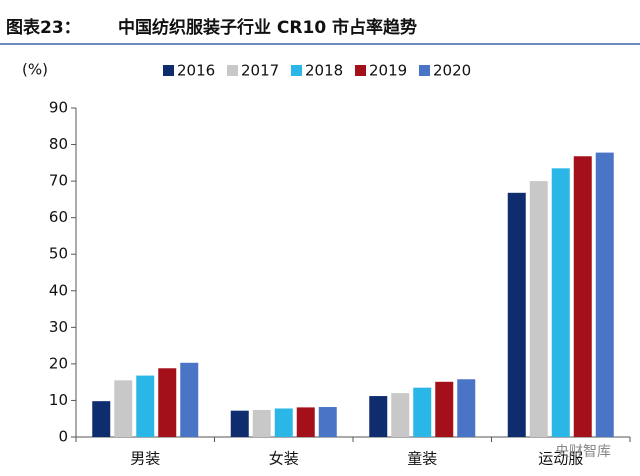 This screenshot has width=640, height=476. What do you see at coordinates (58, 327) in the screenshot?
I see `y-tick-label: 30` at bounding box center [58, 327].